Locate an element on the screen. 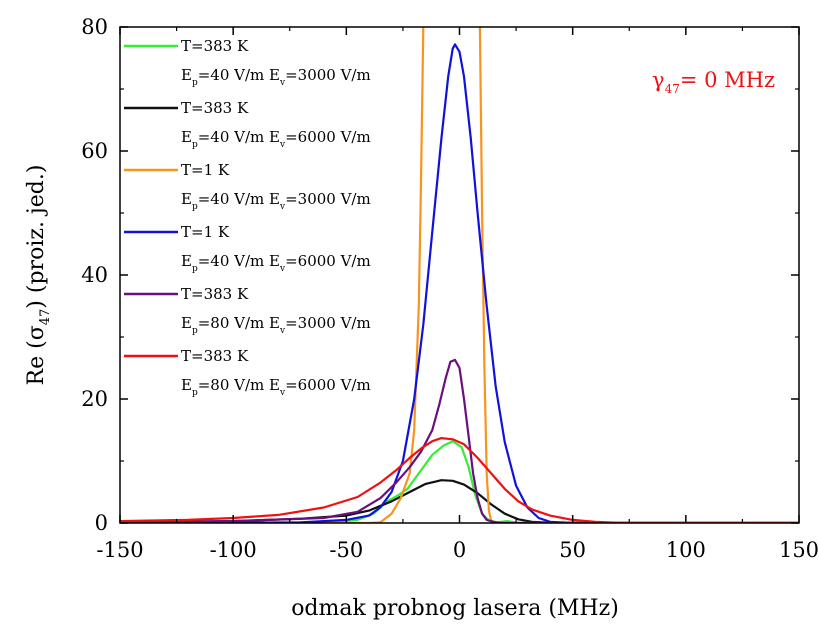  x-tick-label: 100 is located at coordinates (686, 550).